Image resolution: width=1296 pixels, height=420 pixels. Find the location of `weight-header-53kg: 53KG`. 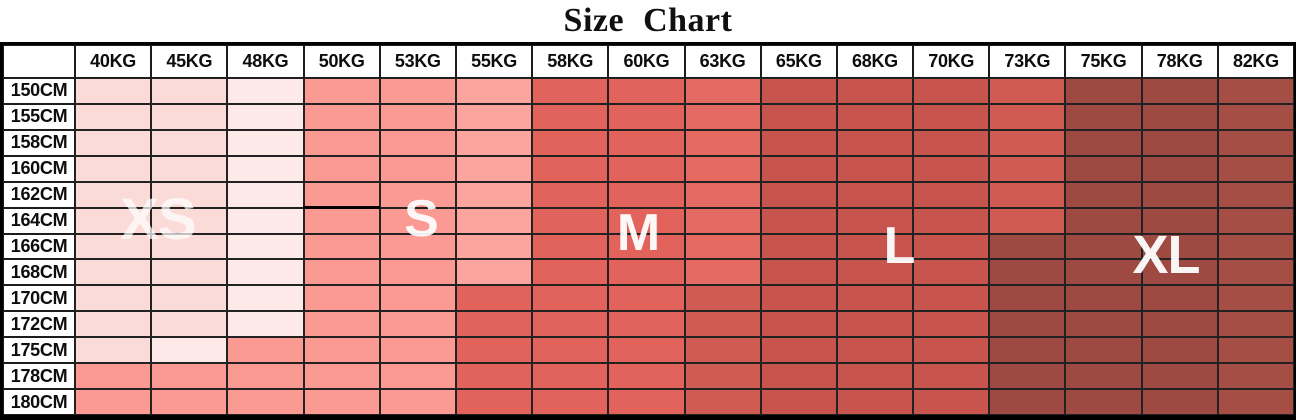

weight-header-53kg: 53KG is located at coordinates (417, 61).